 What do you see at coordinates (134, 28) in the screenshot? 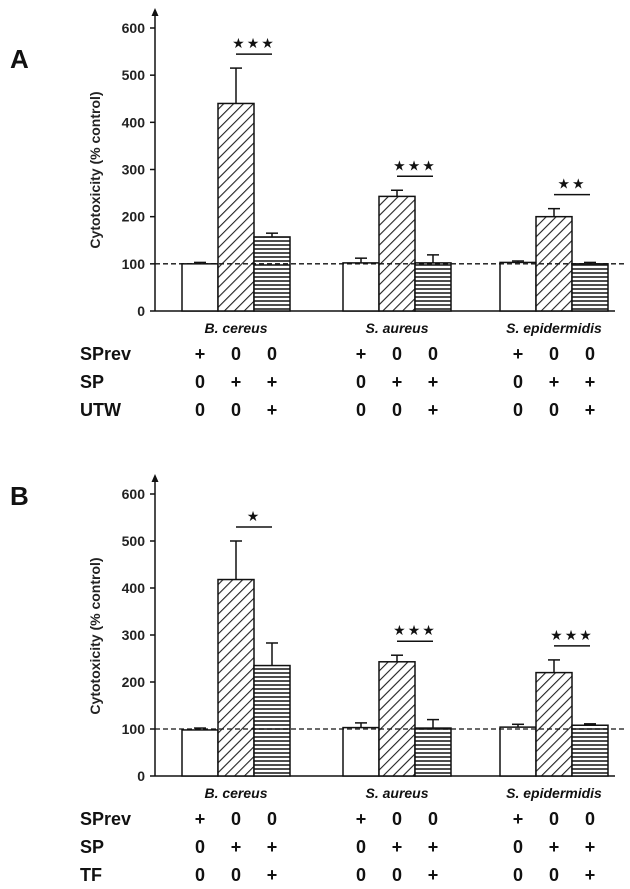
I see `y-tick-label: 600` at bounding box center [134, 28].